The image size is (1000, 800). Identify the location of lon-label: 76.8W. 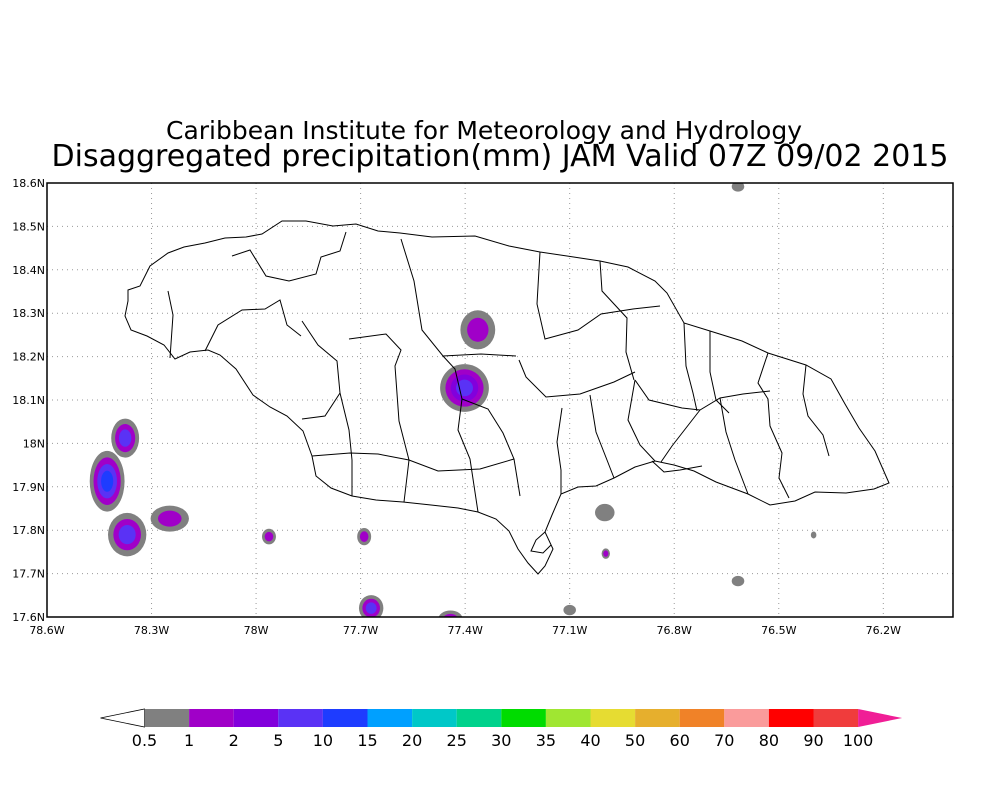
(674, 630).